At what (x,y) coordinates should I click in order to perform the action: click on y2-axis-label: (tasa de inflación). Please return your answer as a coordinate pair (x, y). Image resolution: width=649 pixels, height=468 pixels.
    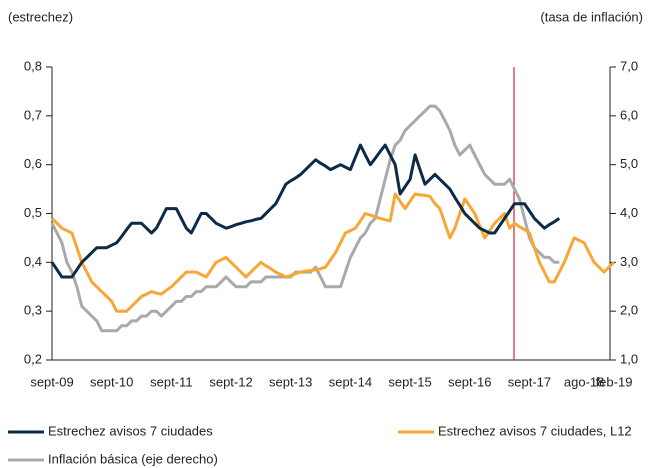
    Looking at the image, I should click on (591, 16).